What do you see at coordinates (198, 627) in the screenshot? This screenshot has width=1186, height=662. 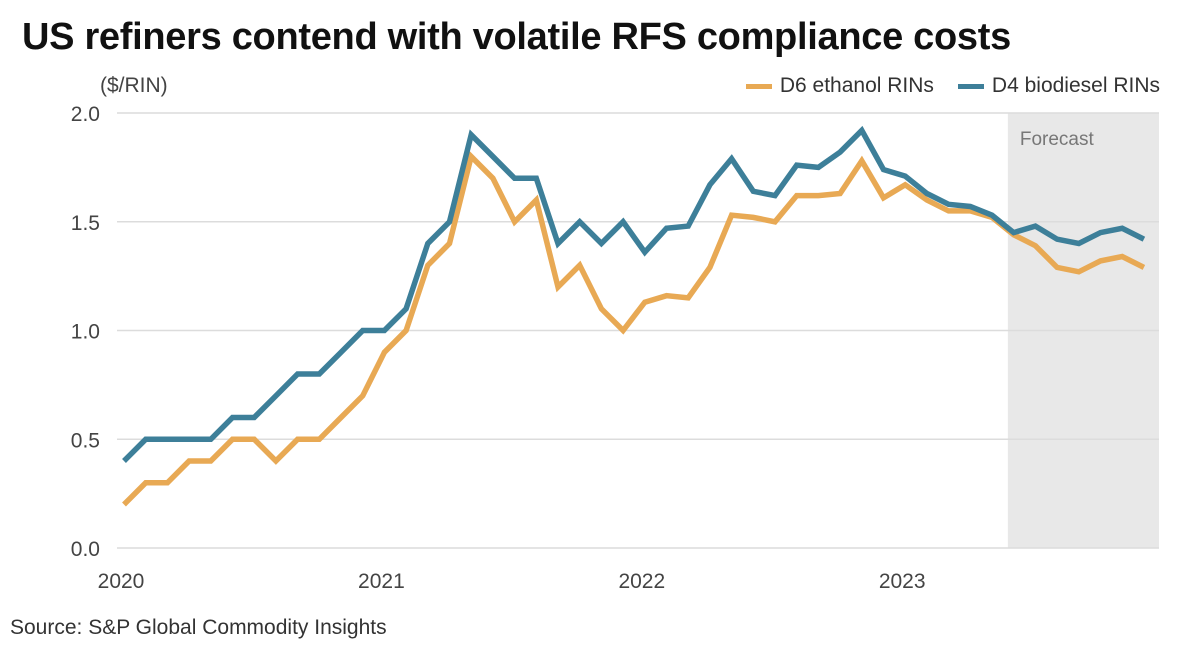 I see `source-note: Source: S&P Global Commodity Insights` at bounding box center [198, 627].